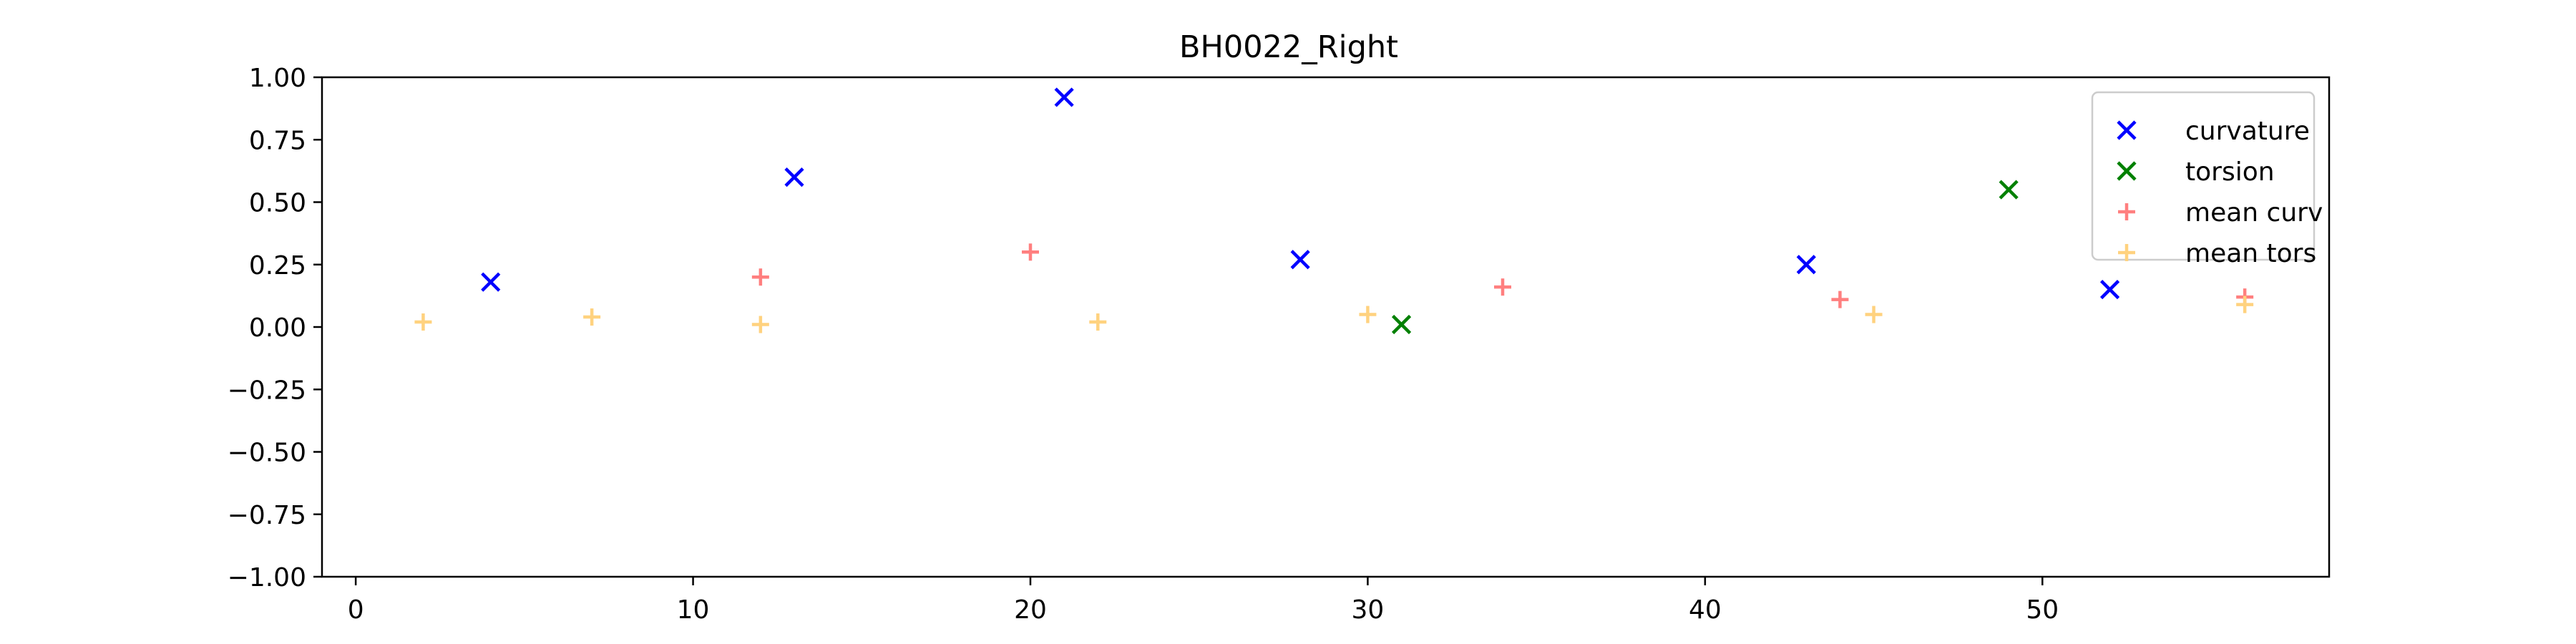 The height and width of the screenshot is (644, 2576). I want to click on x-tick-label: 0, so click(356, 610).